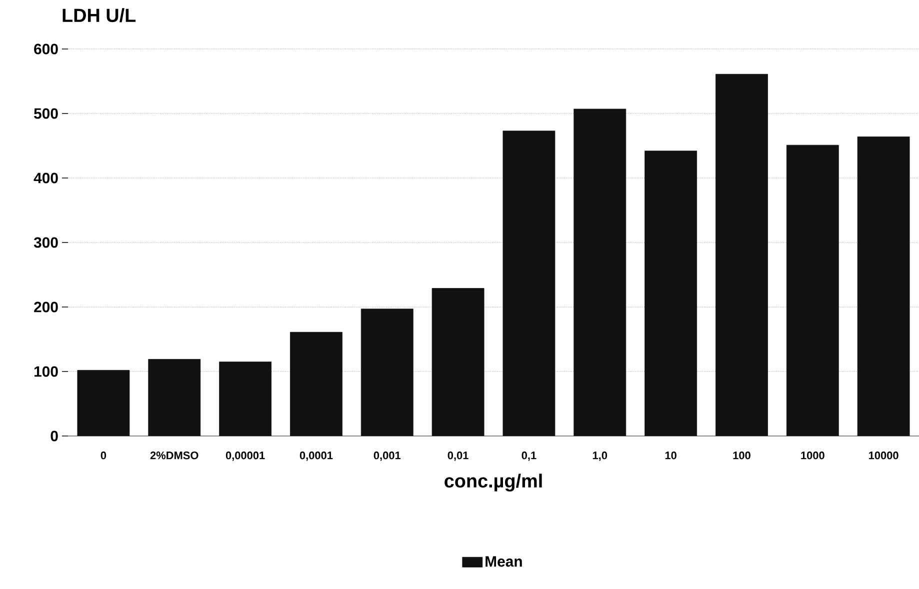 Image resolution: width=919 pixels, height=589 pixels. I want to click on x-axis-title: conc.µg/ml, so click(493, 483).